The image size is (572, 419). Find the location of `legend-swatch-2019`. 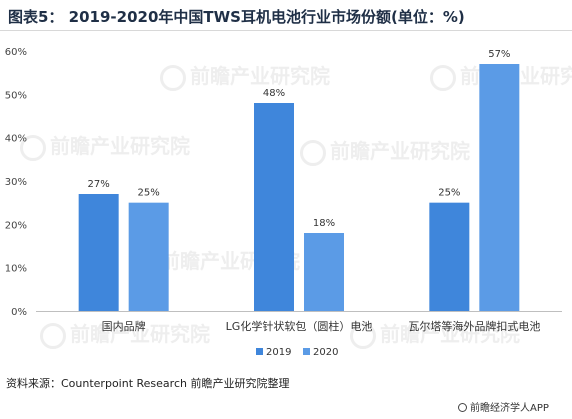

legend-swatch-2019 is located at coordinates (259, 351).